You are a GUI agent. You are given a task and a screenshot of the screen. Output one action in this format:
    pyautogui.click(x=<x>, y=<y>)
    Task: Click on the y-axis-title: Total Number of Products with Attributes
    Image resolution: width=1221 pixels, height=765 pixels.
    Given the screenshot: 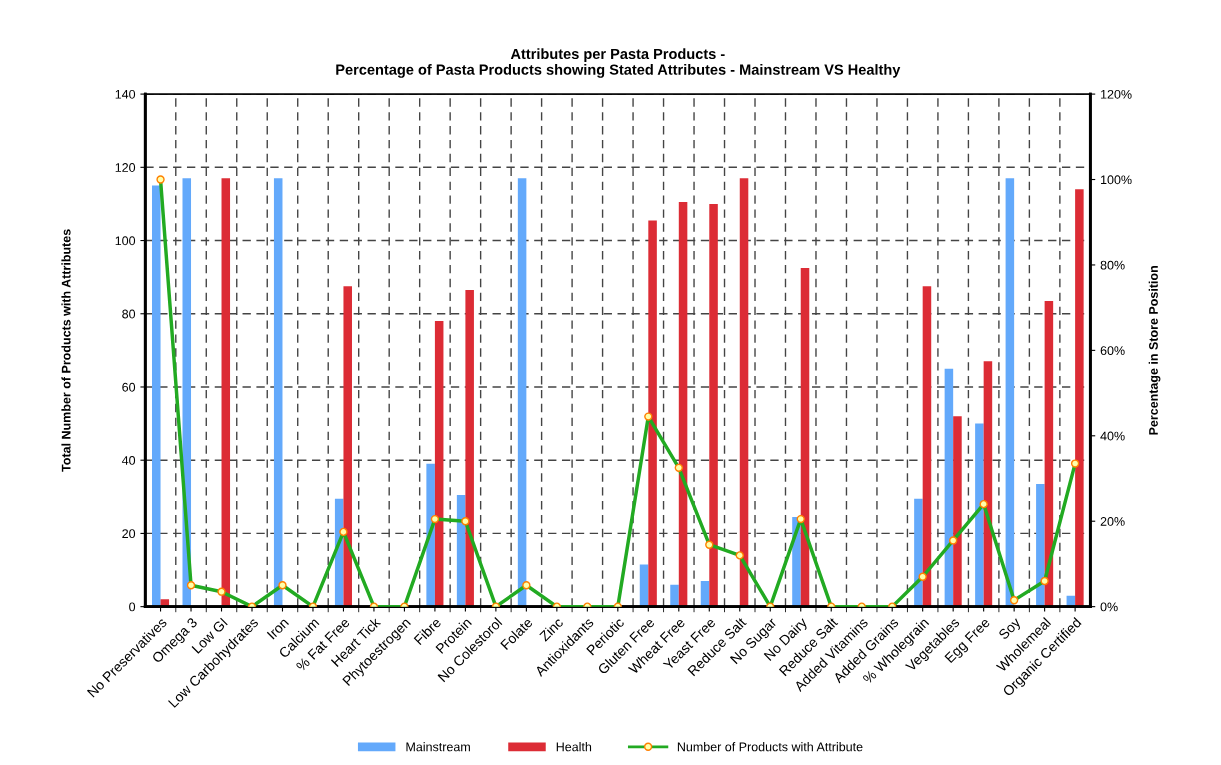 What is the action you would take?
    pyautogui.click(x=66, y=350)
    